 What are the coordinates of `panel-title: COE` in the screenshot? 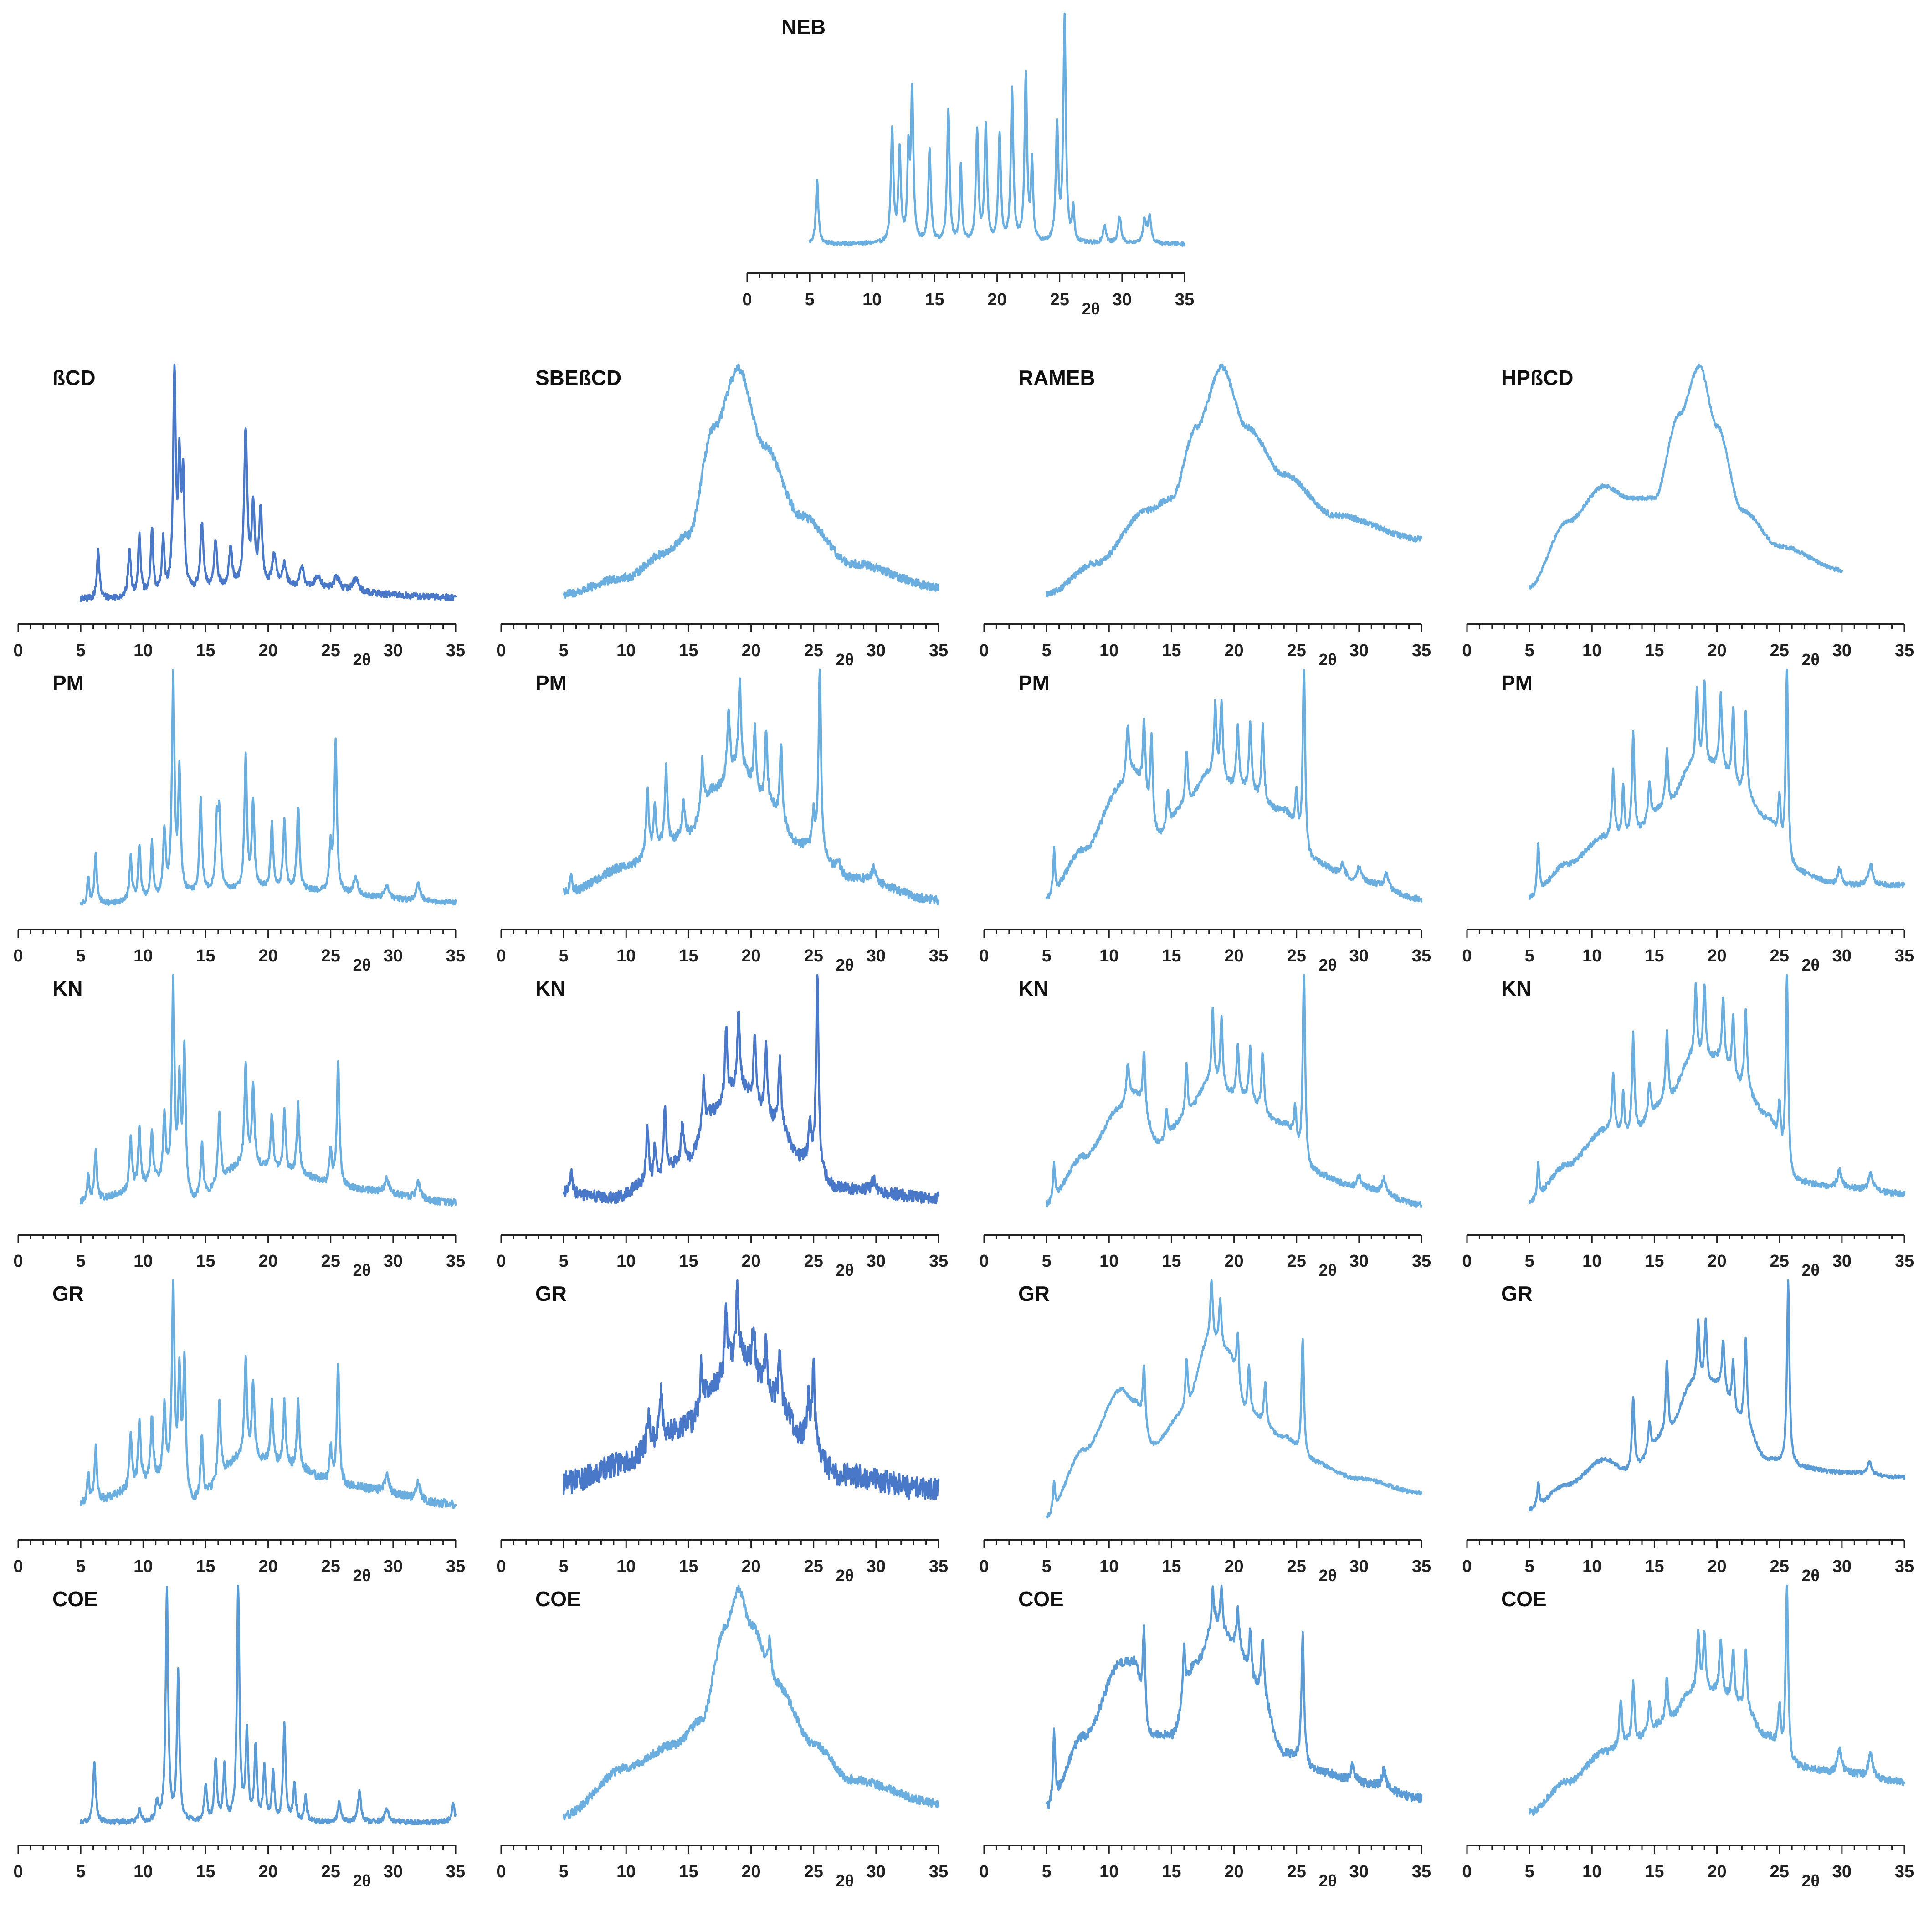 It's located at (558, 1599).